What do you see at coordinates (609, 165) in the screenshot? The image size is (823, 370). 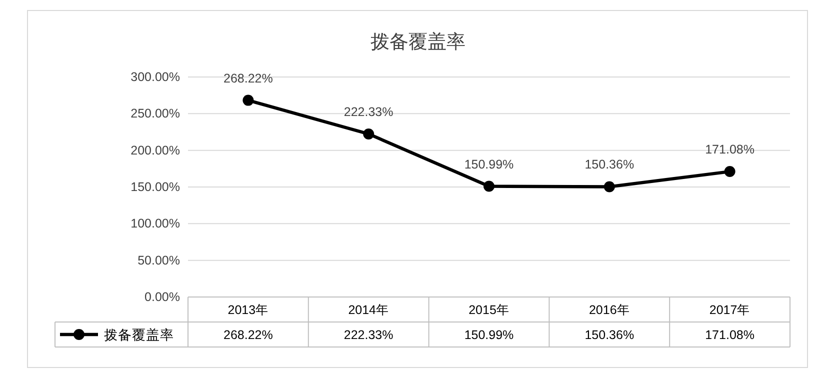 I see `text: 150.36%` at bounding box center [609, 165].